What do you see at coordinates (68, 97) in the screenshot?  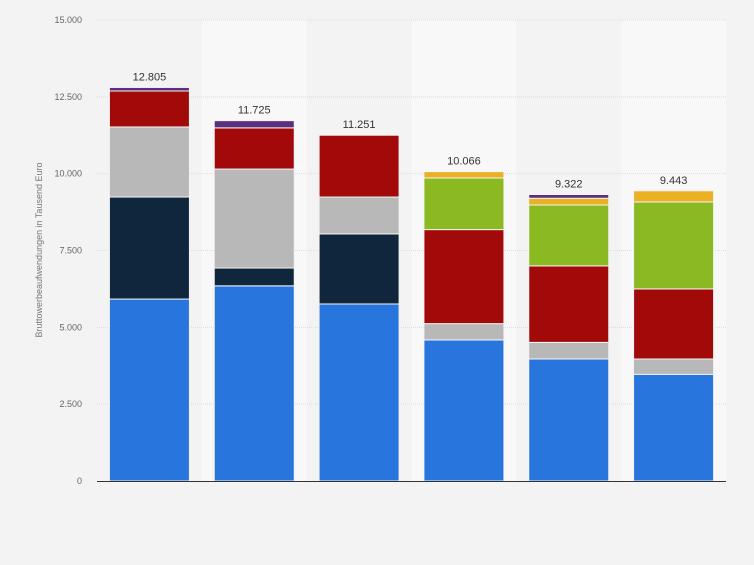 I see `y-tick-label: 12.500` at bounding box center [68, 97].